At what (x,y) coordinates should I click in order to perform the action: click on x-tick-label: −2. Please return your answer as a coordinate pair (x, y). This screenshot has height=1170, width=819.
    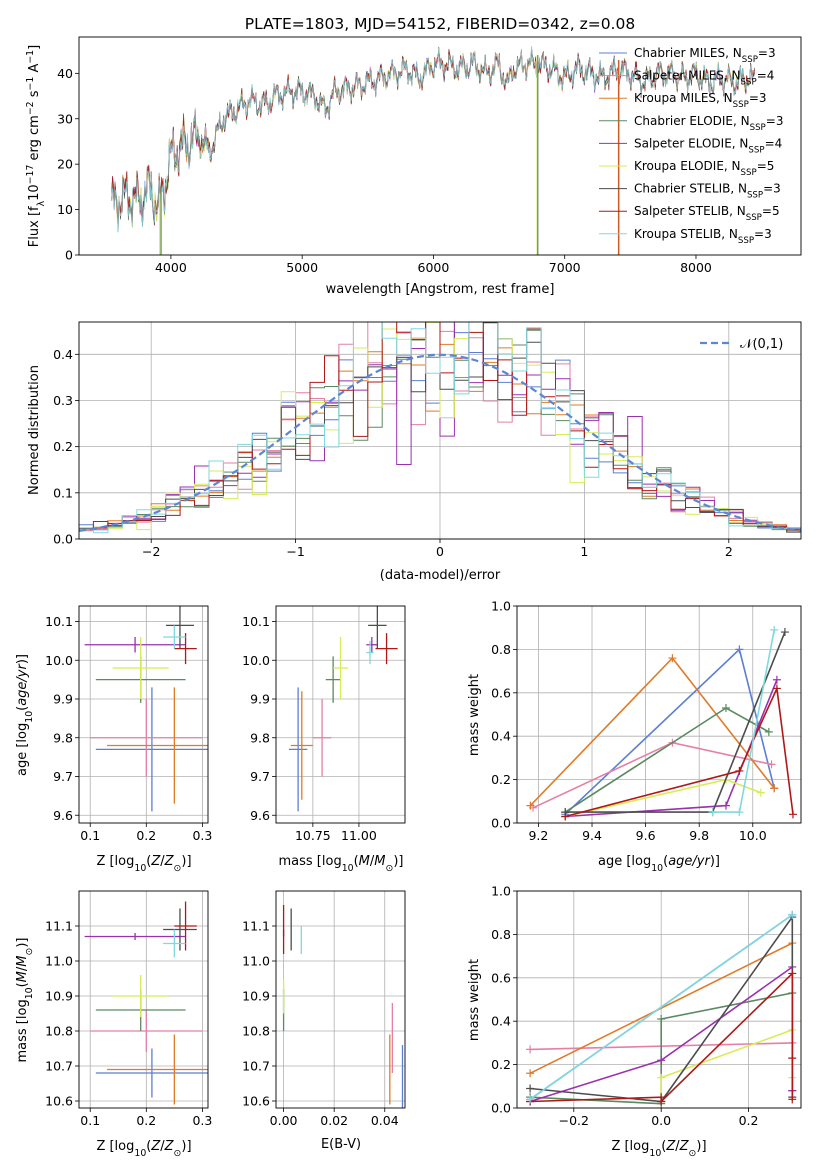
    Looking at the image, I should click on (151, 551).